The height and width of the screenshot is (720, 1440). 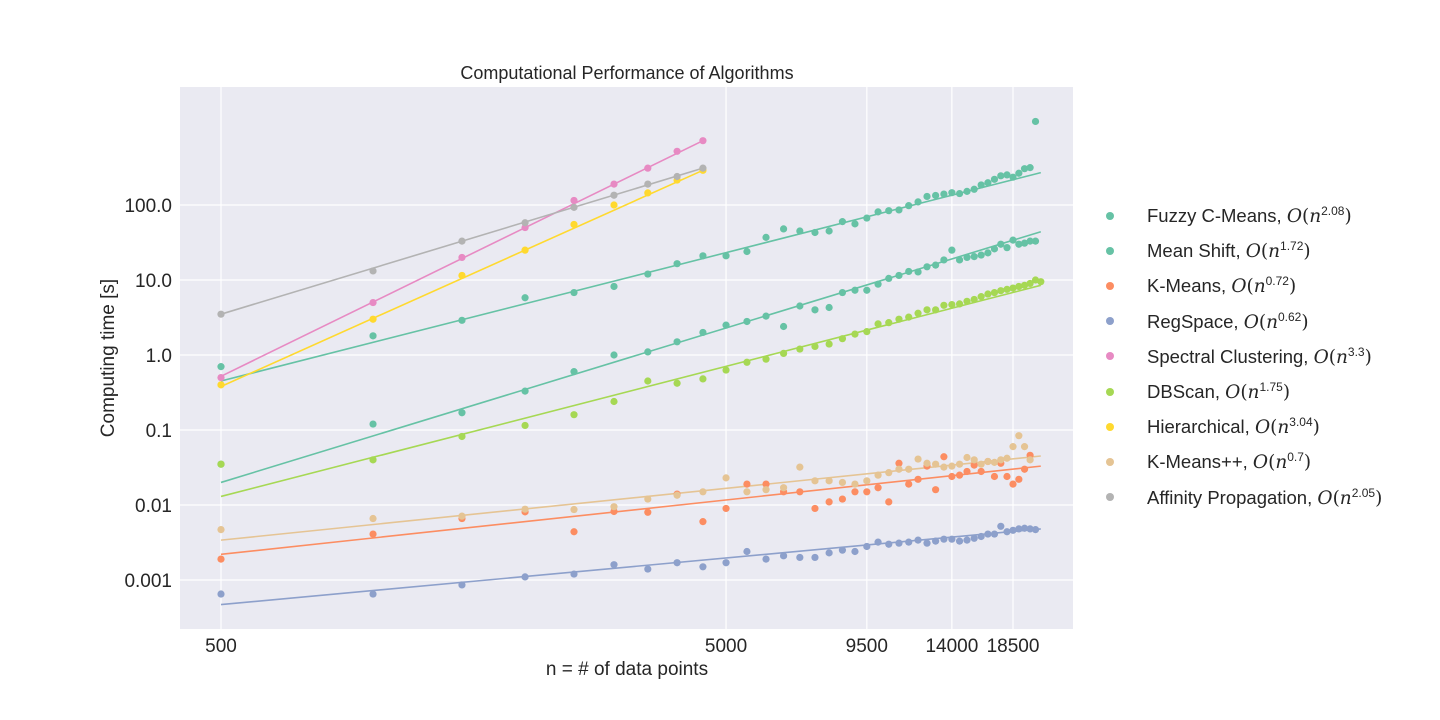 I want to click on legend-label: RegSpace, O(n0.62), so click(x=1228, y=321).